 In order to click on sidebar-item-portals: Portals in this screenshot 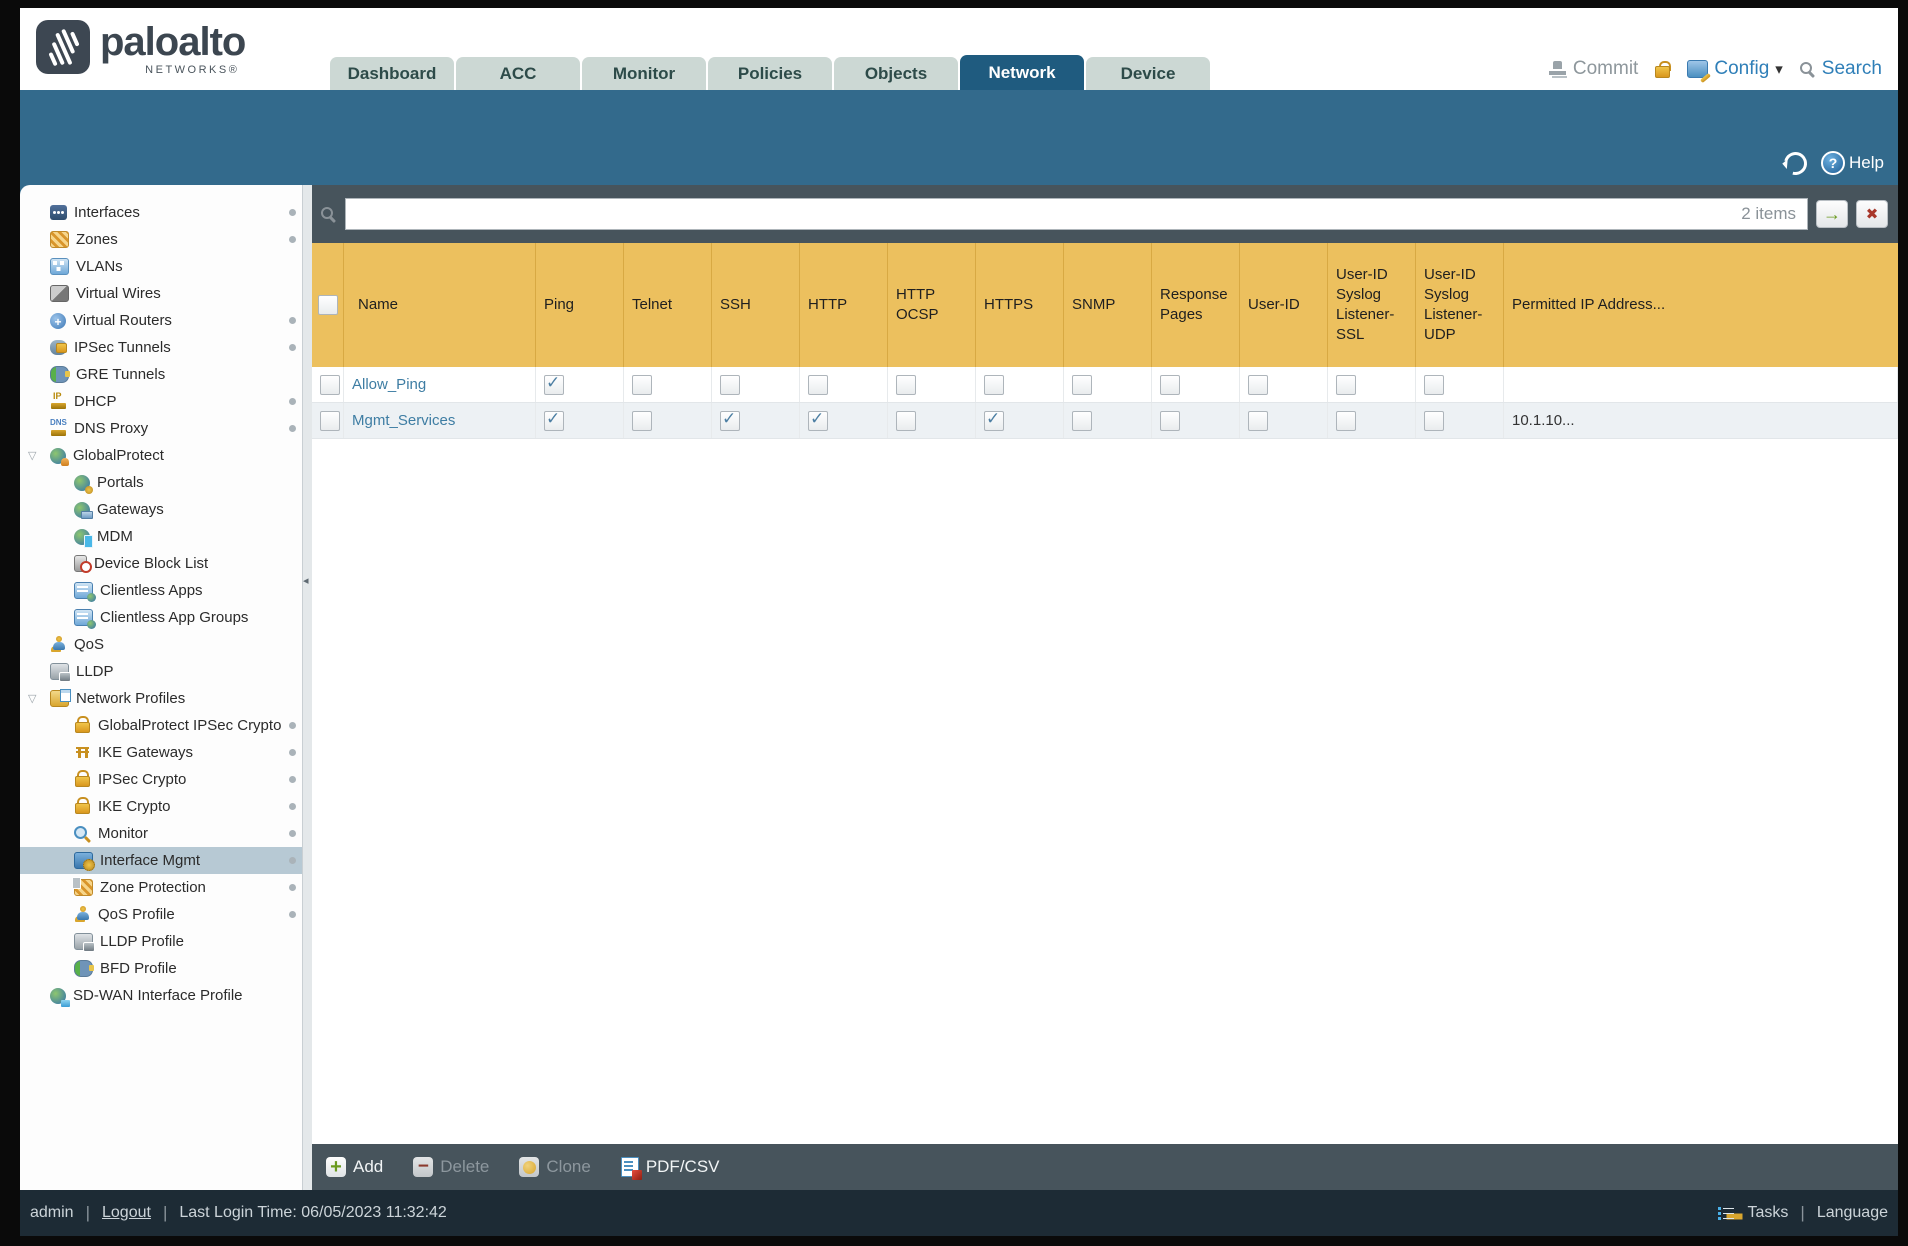, I will do `click(166, 482)`.